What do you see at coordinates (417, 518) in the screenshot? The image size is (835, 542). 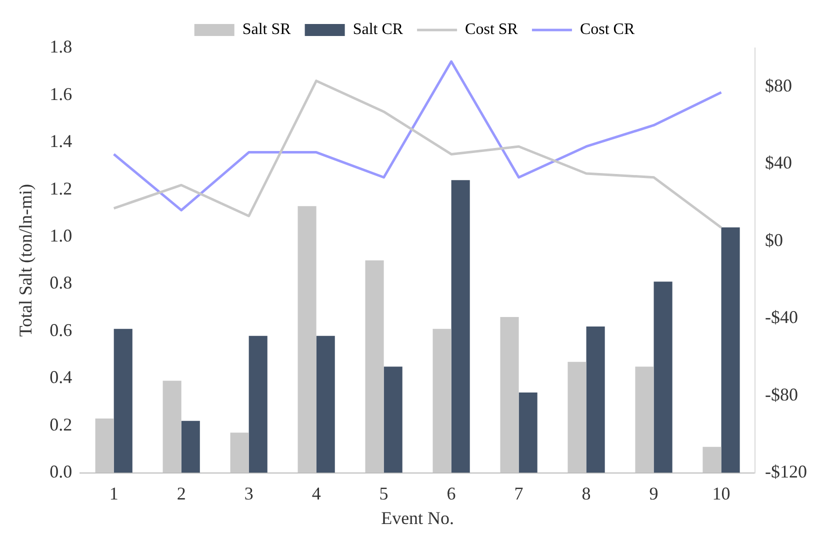 I see `x-axis-title: Event No.` at bounding box center [417, 518].